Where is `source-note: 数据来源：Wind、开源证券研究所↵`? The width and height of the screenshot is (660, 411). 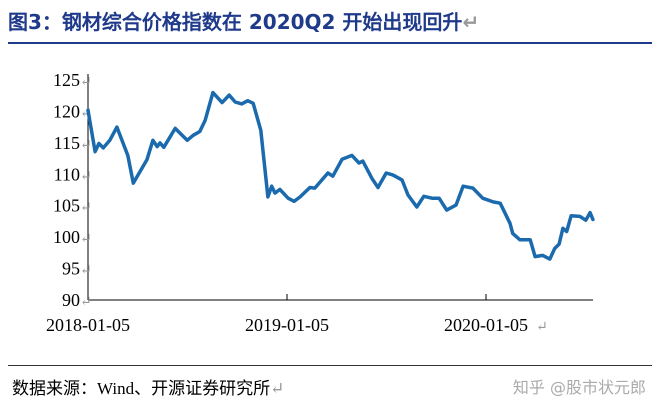
source-note: 数据来源：Wind、开源证券研究所↵ is located at coordinates (148, 386).